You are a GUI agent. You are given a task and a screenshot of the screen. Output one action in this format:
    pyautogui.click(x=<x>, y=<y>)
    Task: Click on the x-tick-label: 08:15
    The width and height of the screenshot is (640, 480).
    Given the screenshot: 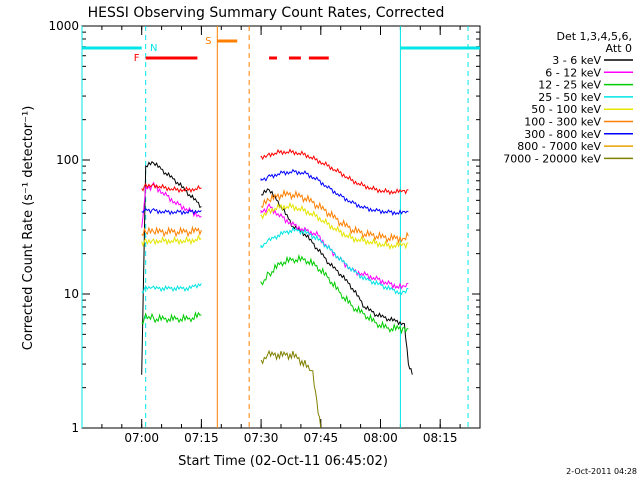 What is the action you would take?
    pyautogui.click(x=440, y=438)
    